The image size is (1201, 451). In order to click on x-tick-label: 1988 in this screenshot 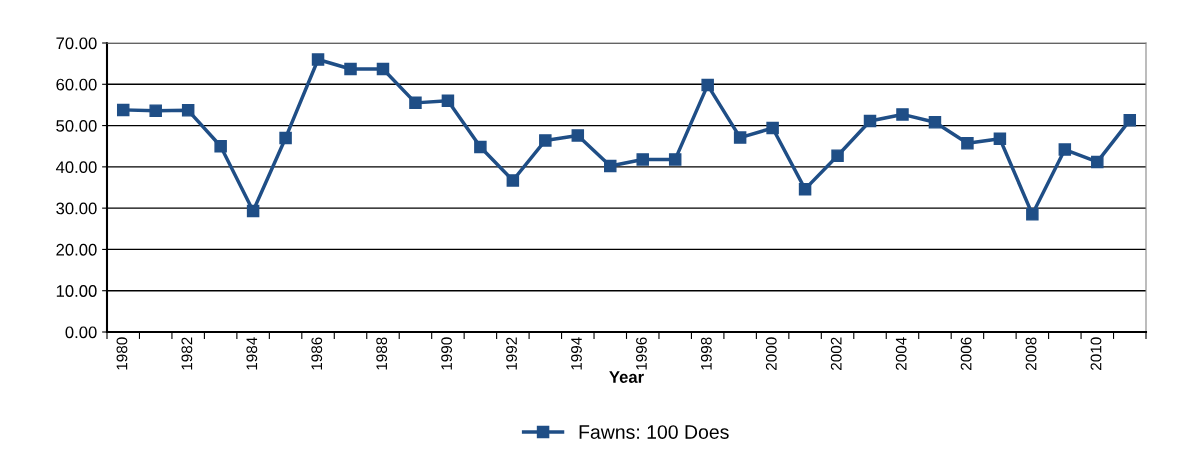, I will do `click(382, 353)`.